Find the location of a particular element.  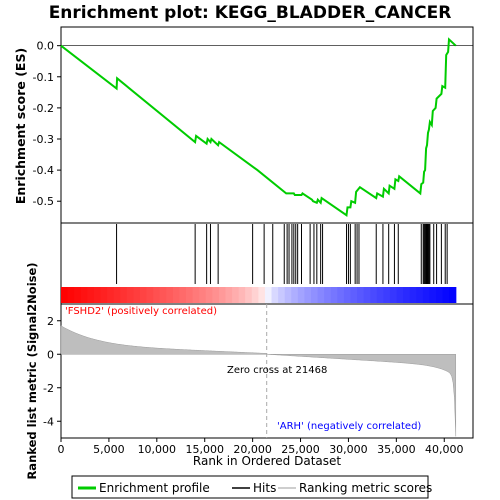

chart-title: Enrichment plot: KEGG_BLADDER_CANCER is located at coordinates (250, 13).